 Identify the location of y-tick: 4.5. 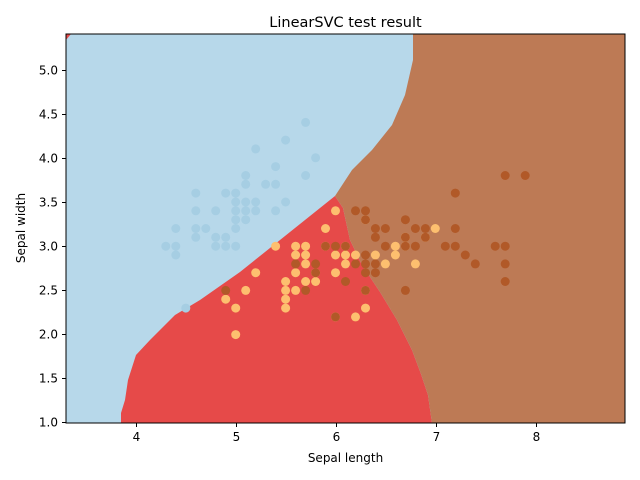
(52, 115).